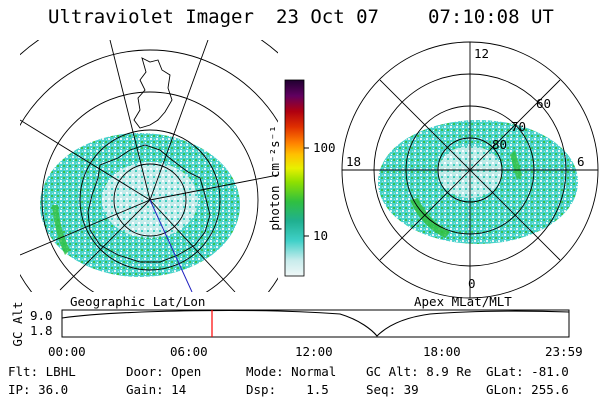 The width and height of the screenshot is (600, 400). What do you see at coordinates (463, 301) in the screenshot?
I see `apex-panel-label: Apex MLat/MLT` at bounding box center [463, 301].